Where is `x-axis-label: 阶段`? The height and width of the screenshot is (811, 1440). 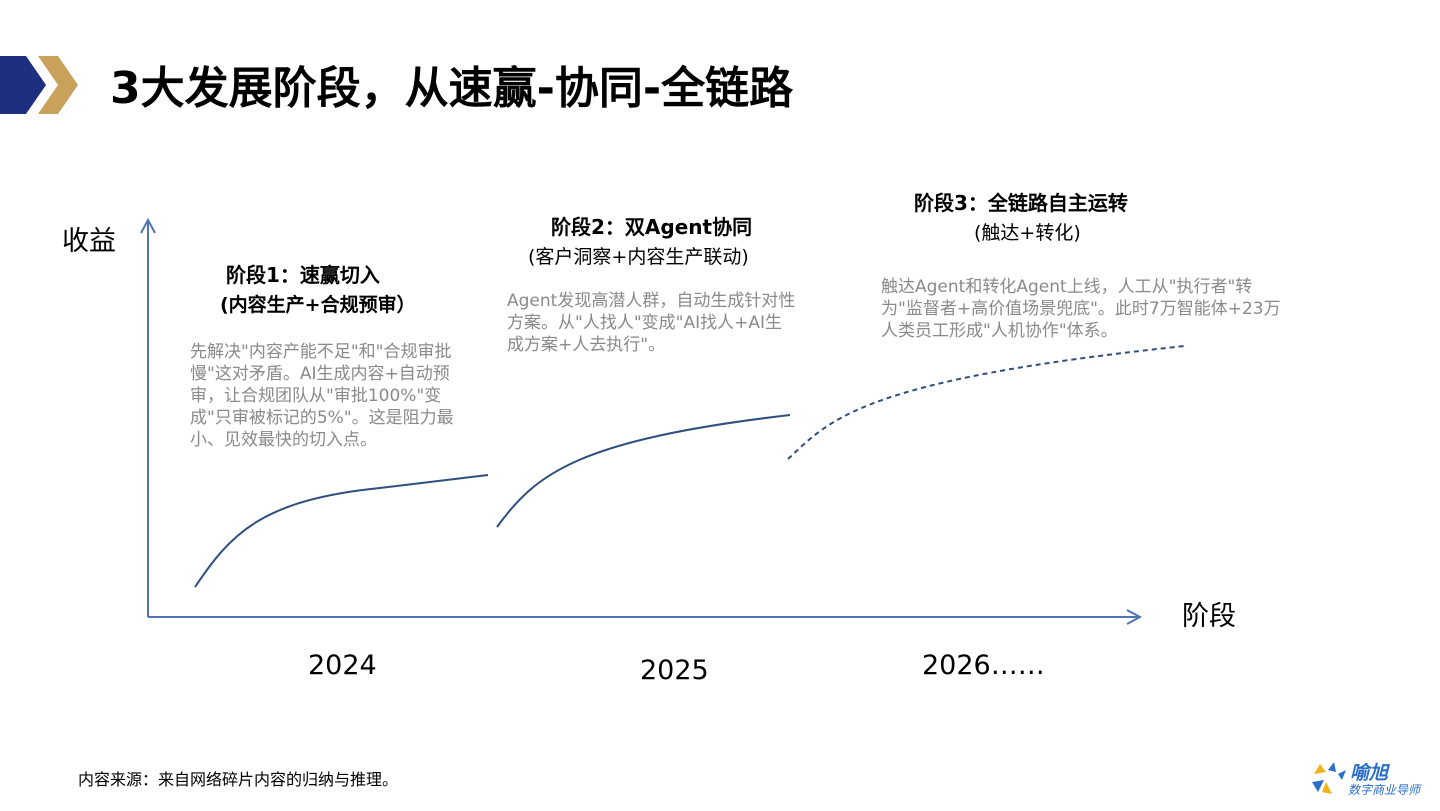
x-axis-label: 阶段 is located at coordinates (1209, 616).